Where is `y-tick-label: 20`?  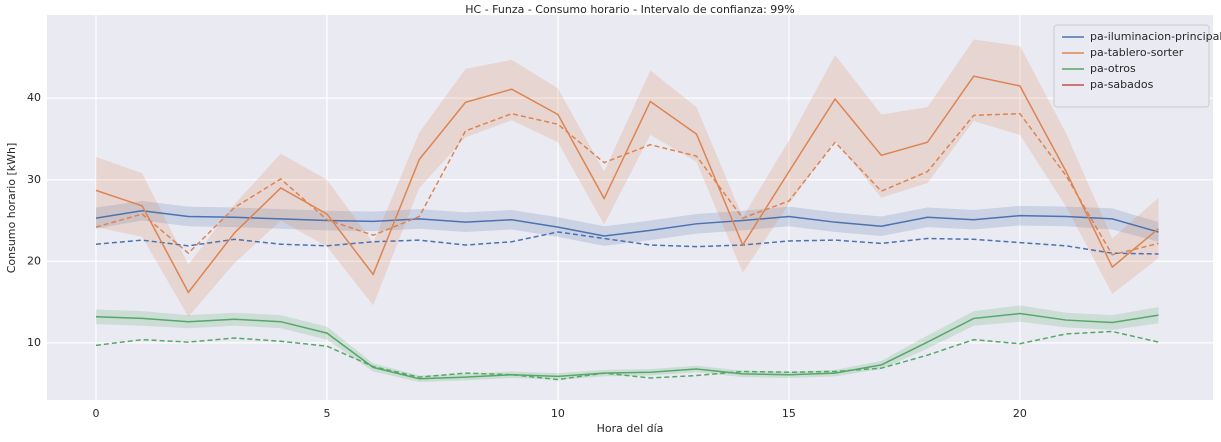 y-tick-label: 20 is located at coordinates (34, 260).